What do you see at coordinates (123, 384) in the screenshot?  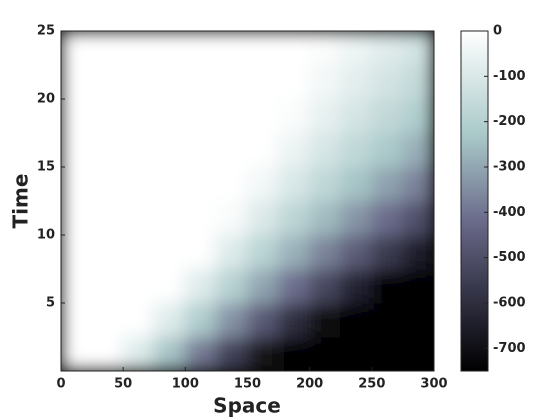 I see `x-tick-label: 50` at bounding box center [123, 384].